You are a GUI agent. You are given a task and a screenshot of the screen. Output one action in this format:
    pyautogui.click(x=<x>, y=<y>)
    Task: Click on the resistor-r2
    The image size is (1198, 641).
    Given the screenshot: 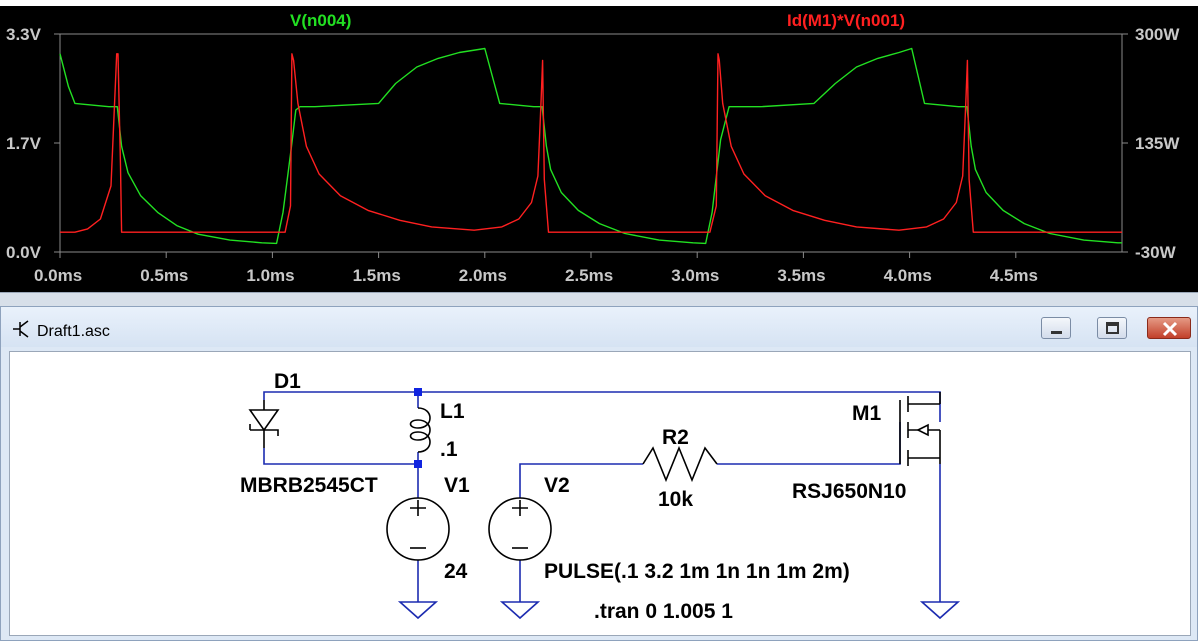 What is the action you would take?
    pyautogui.click(x=680, y=464)
    